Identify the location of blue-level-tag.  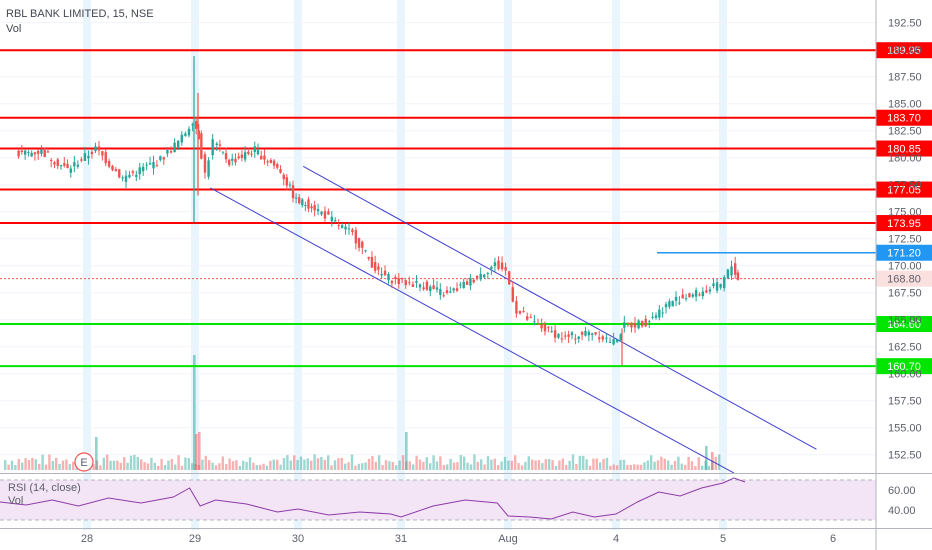
(904, 252).